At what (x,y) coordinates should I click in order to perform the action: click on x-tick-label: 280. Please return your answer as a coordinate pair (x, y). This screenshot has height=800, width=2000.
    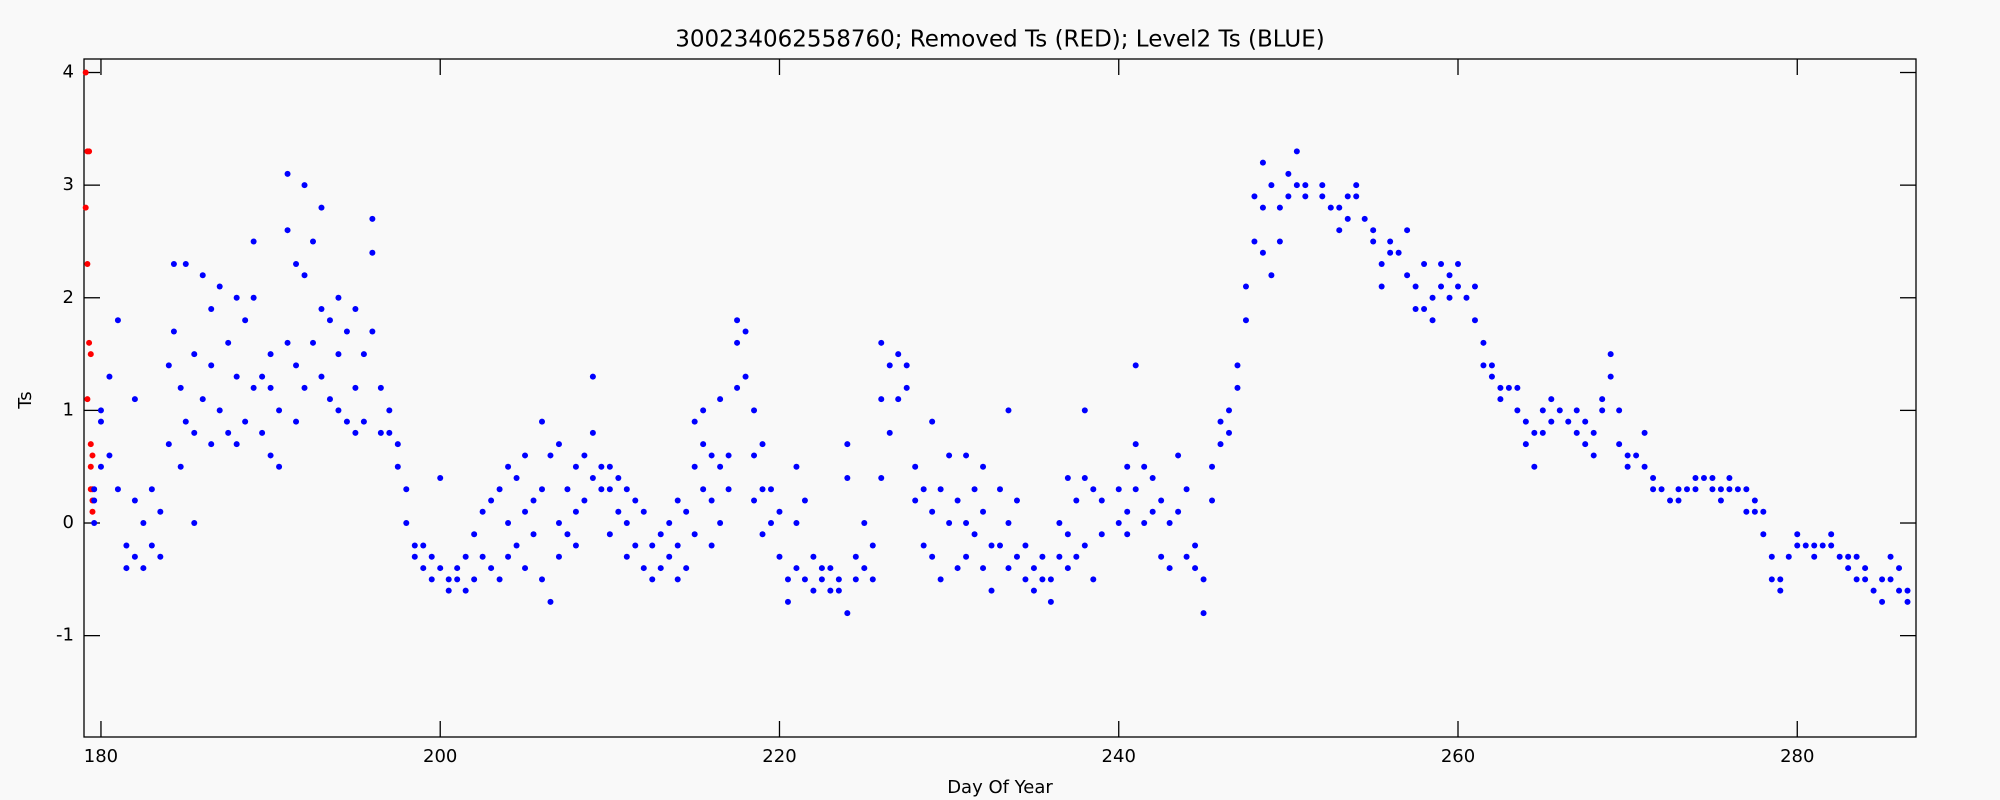
    Looking at the image, I should click on (1797, 756).